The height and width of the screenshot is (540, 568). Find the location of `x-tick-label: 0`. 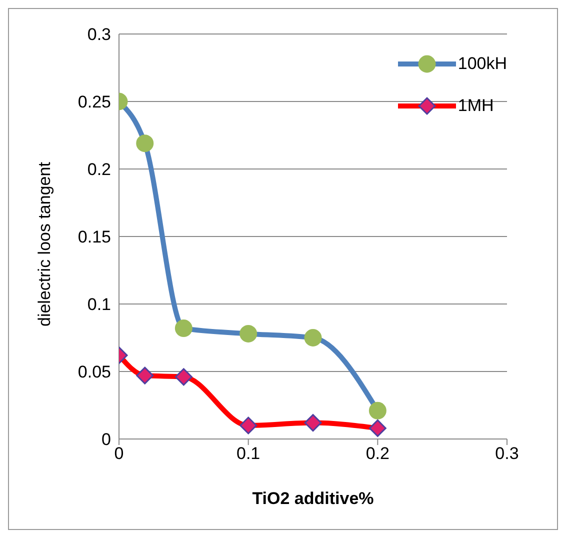

x-tick-label: 0 is located at coordinates (119, 454).